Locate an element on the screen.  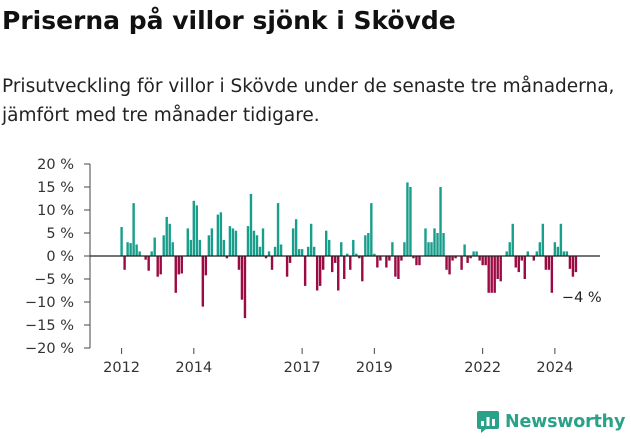
x-tick-label: 2022 is located at coordinates (482, 368).